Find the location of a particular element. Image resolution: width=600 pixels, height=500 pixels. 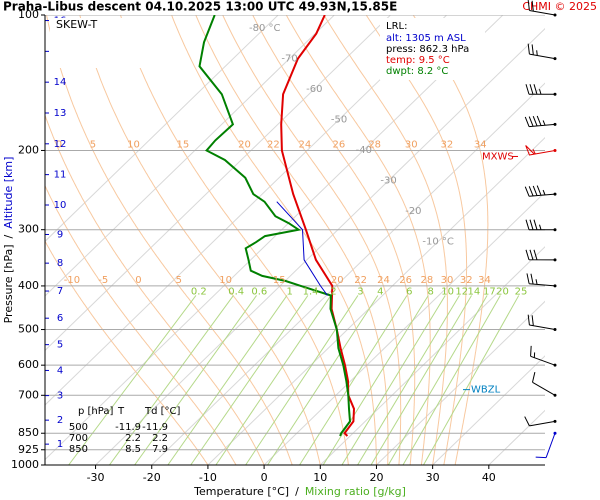

altitude-tick-label: 12 is located at coordinates (60, 144).